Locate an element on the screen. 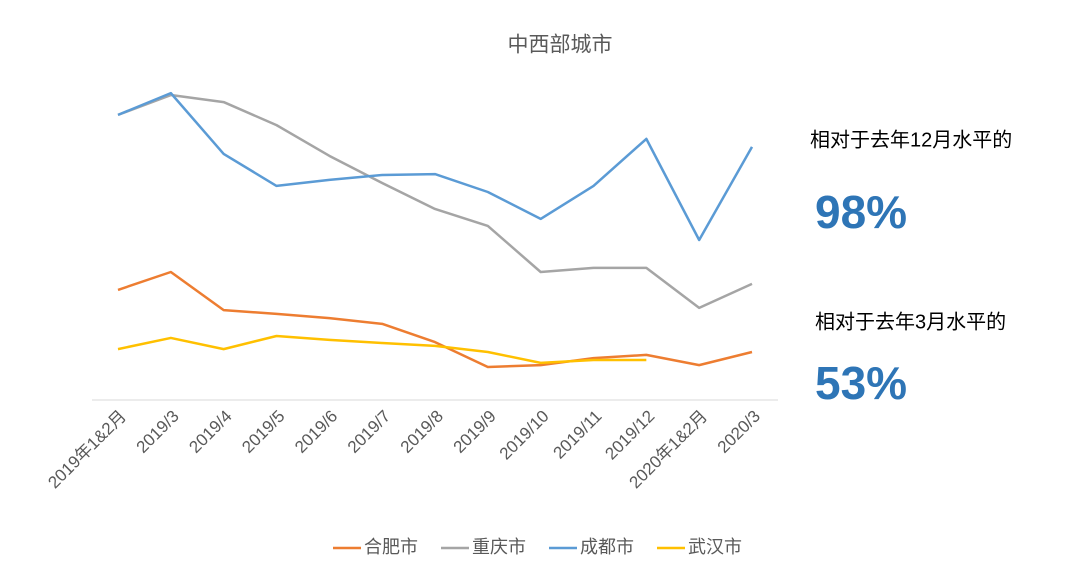 This screenshot has height=577, width=1080. annotation: 相对于去年3月水平的 is located at coordinates (910, 321).